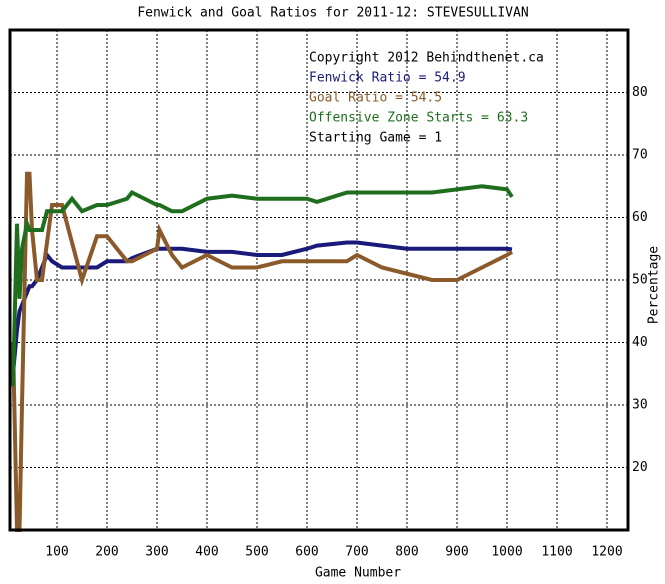 This screenshot has height=584, width=665. Describe the element at coordinates (640, 280) in the screenshot. I see `y-tick-label: 50` at that location.